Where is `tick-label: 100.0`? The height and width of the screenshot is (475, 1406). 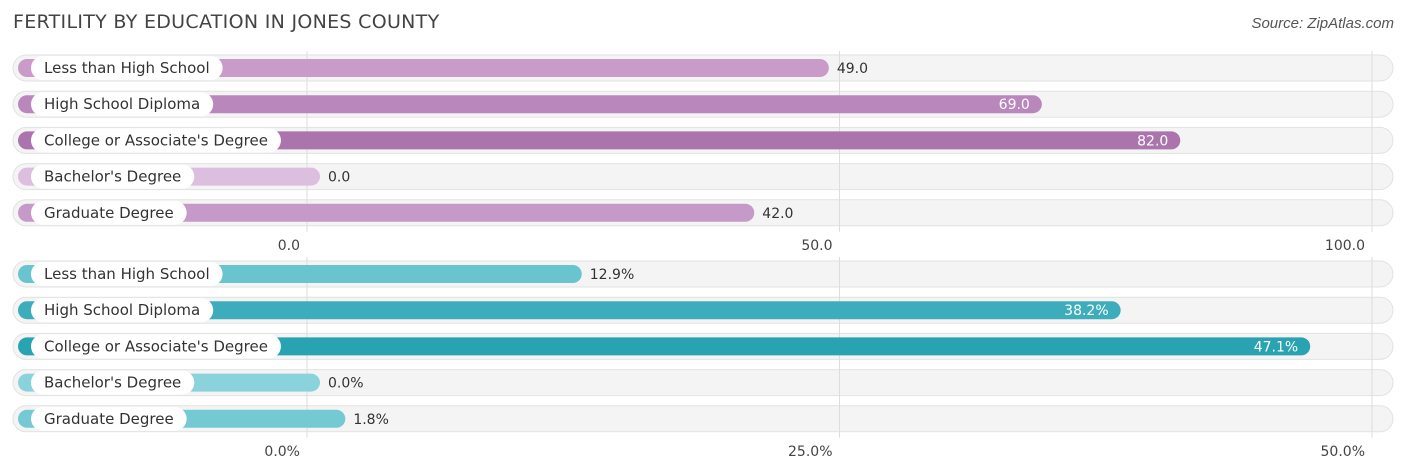 tick-label: 100.0 is located at coordinates (1345, 246).